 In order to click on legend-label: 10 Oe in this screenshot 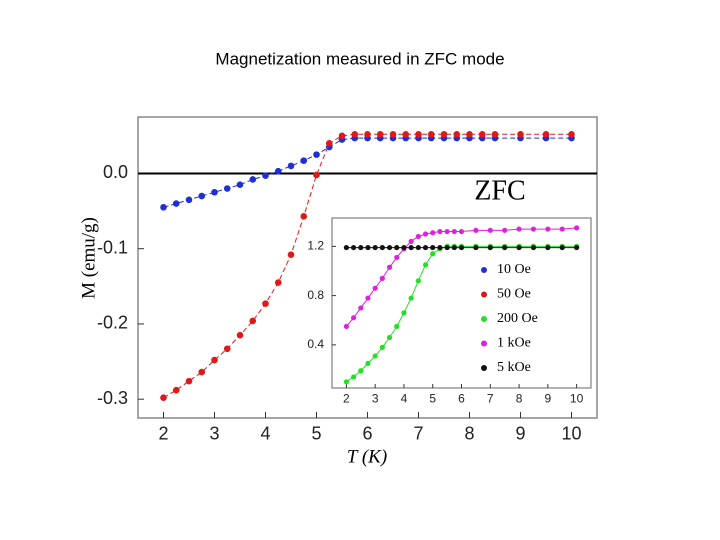, I will do `click(514, 269)`.